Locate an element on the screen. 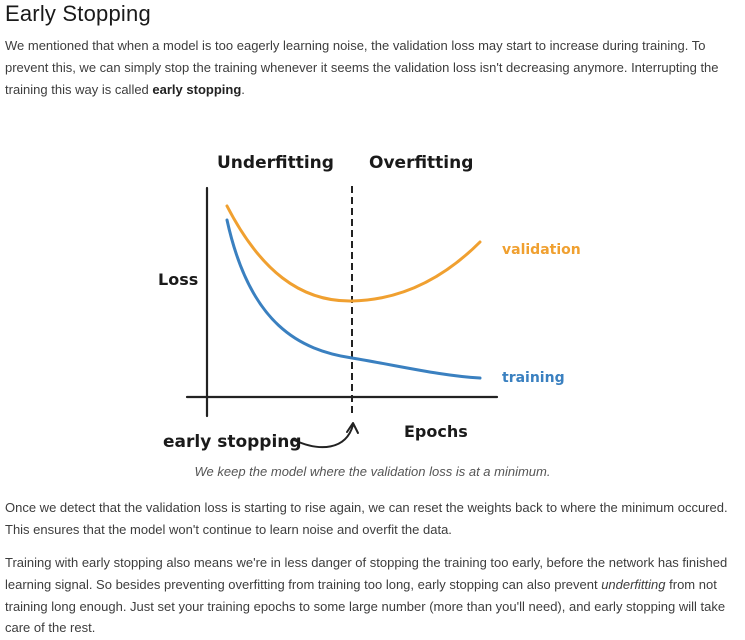 The width and height of the screenshot is (745, 640). epochs-label: Epochs is located at coordinates (436, 431).